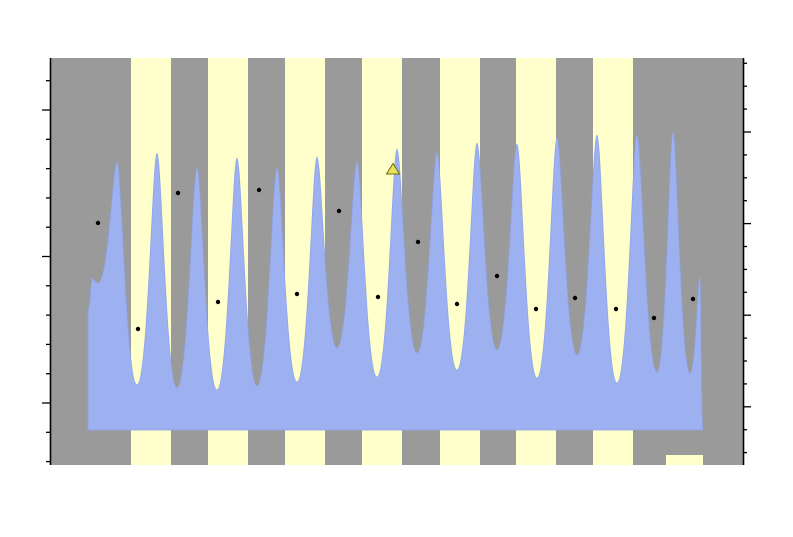  What do you see at coordinates (393, 168) in the screenshot?
I see `current-time-marker-icon` at bounding box center [393, 168].